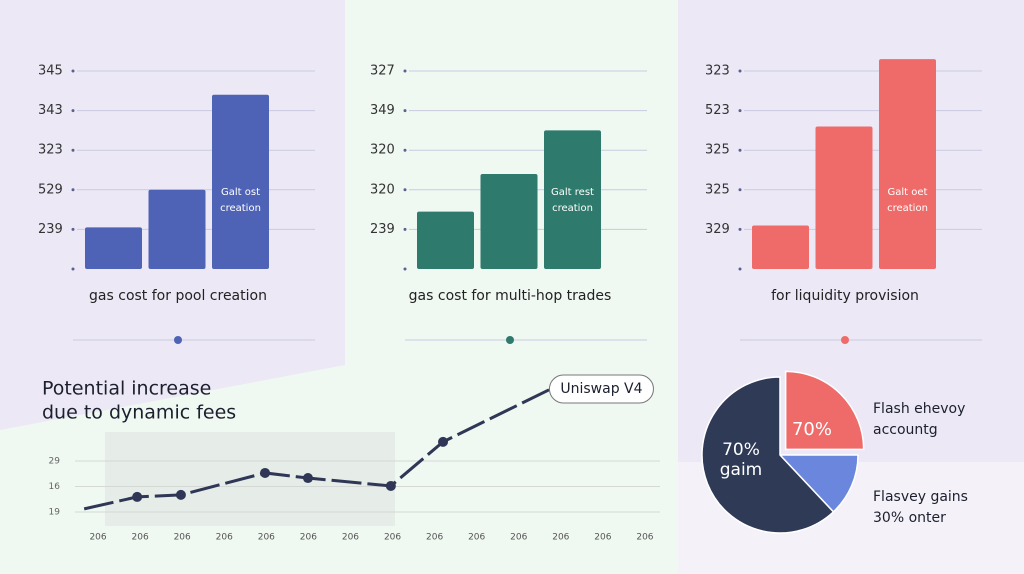  I want to click on pie-annotation: gaim, so click(741, 470).